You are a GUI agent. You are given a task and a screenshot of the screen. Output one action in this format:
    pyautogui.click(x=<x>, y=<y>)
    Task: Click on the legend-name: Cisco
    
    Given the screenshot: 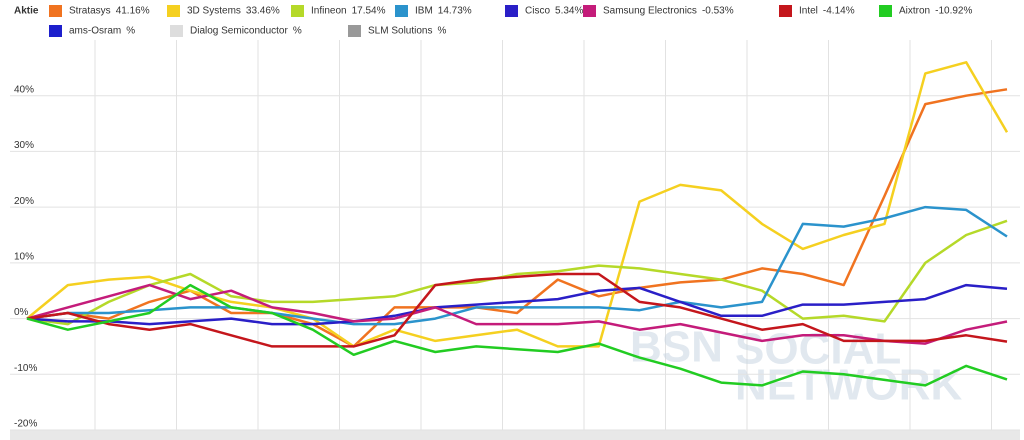 What is the action you would take?
    pyautogui.click(x=537, y=11)
    